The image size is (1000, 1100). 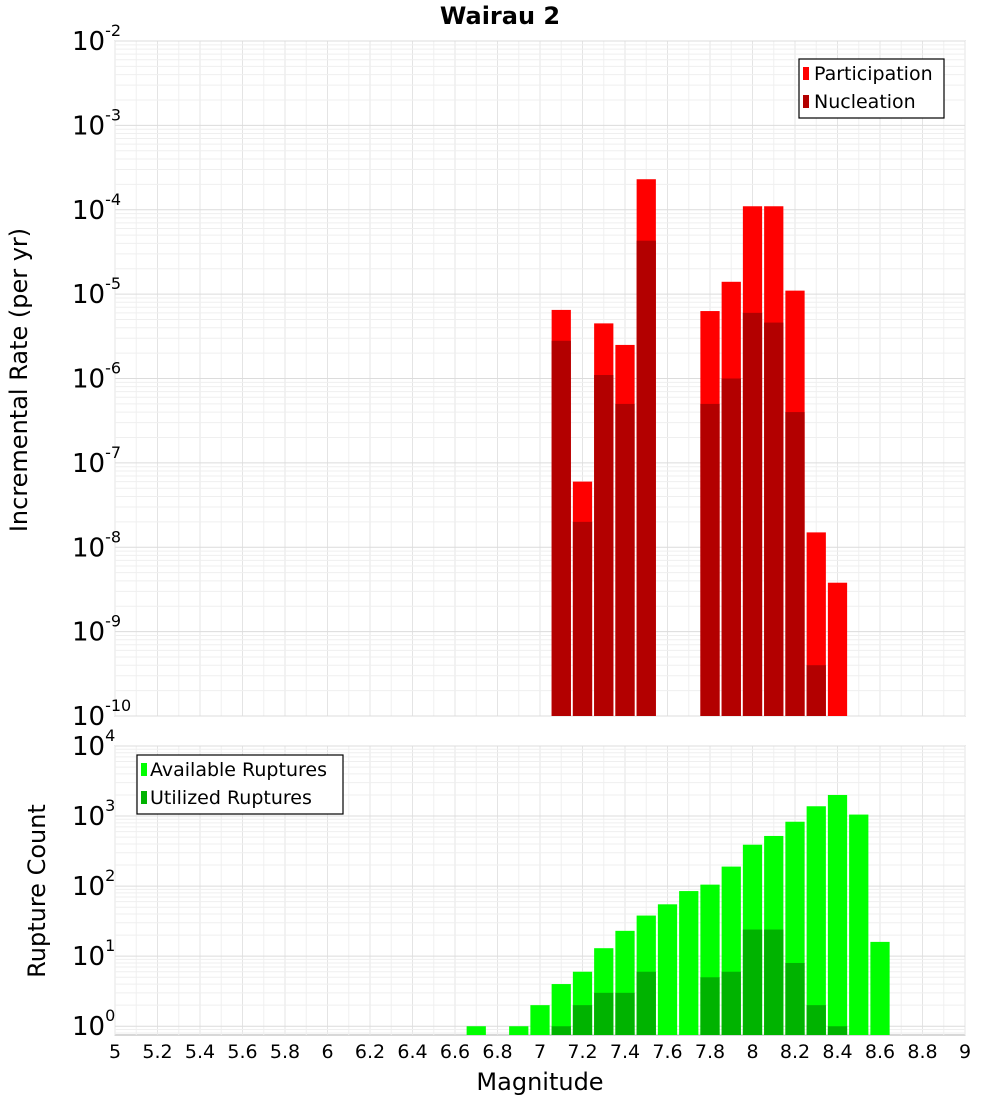 I want to click on rate-y-tick-label: 10⁻⁴, so click(x=96, y=208).